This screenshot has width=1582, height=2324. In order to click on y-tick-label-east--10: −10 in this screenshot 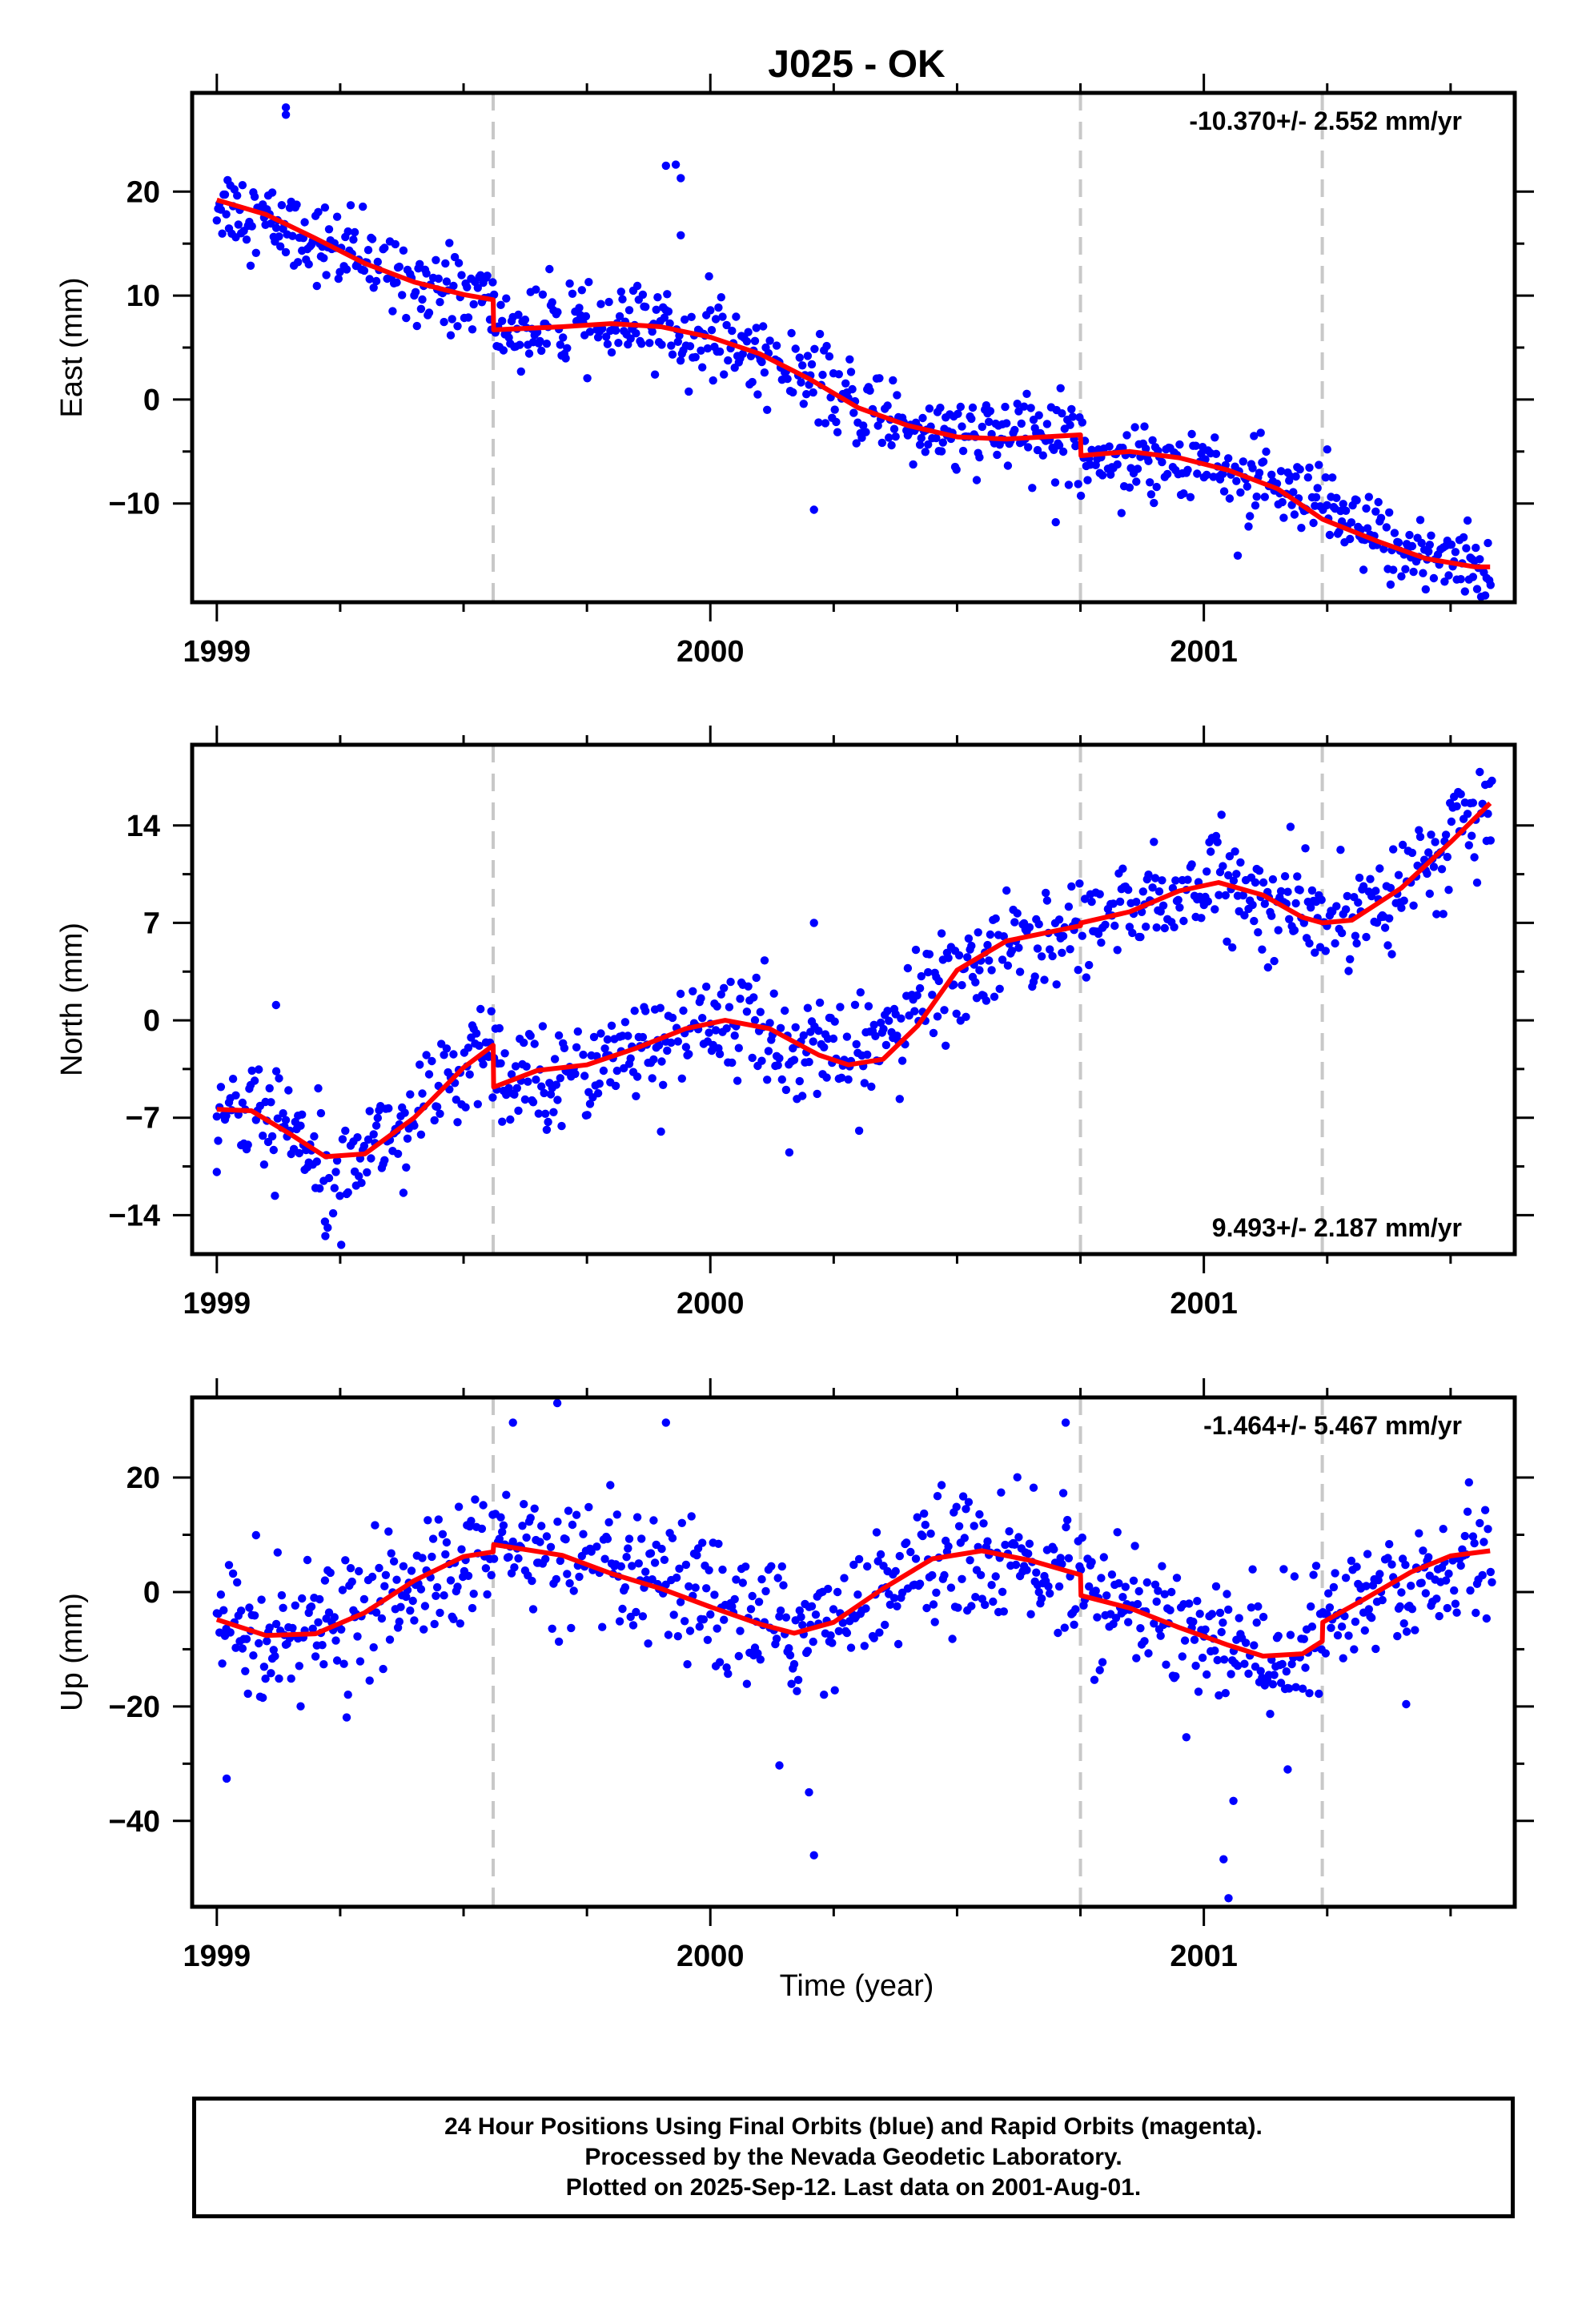, I will do `click(134, 504)`.